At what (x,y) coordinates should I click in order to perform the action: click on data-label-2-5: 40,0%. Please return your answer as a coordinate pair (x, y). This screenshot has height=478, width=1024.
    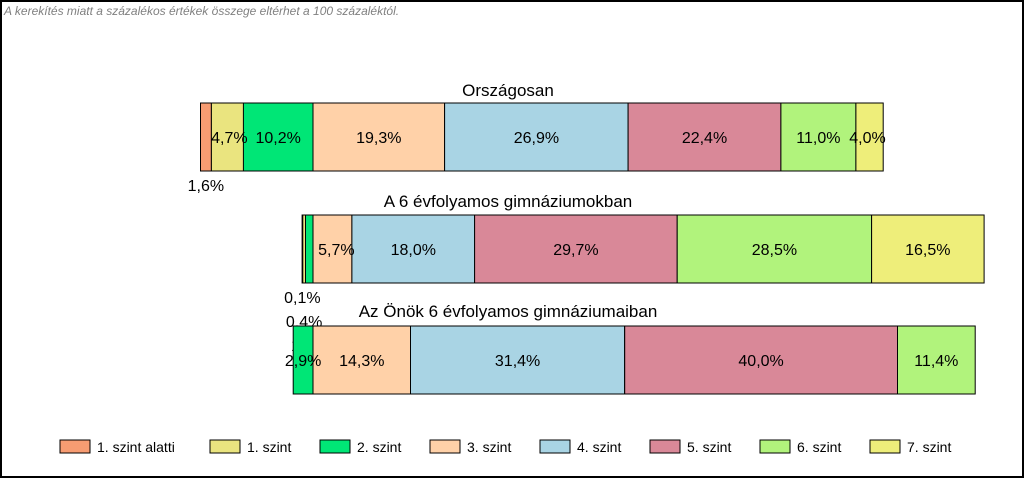
    Looking at the image, I should click on (760, 361).